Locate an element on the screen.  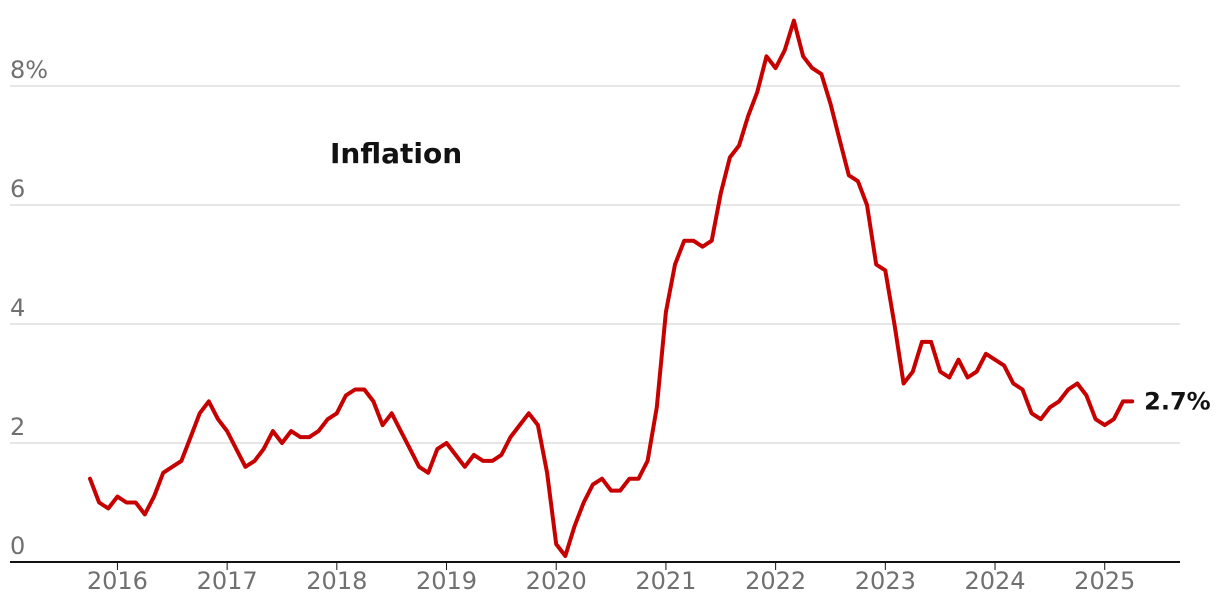
x-tick-label: 2020 is located at coordinates (556, 581).